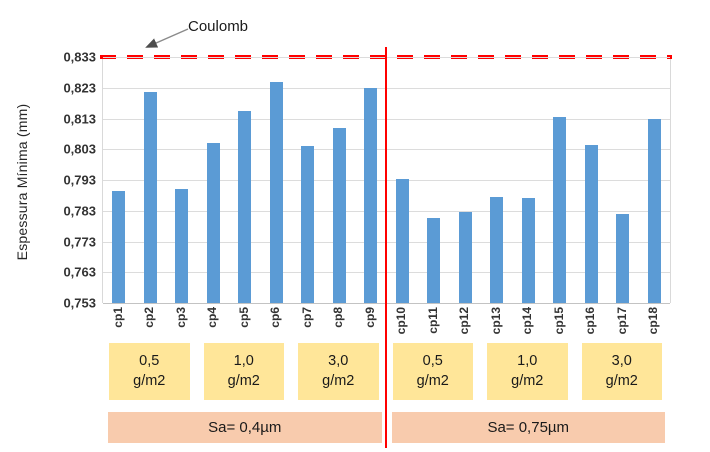 The image size is (710, 452). I want to click on y-tick-label: 0,773, so click(79, 241).